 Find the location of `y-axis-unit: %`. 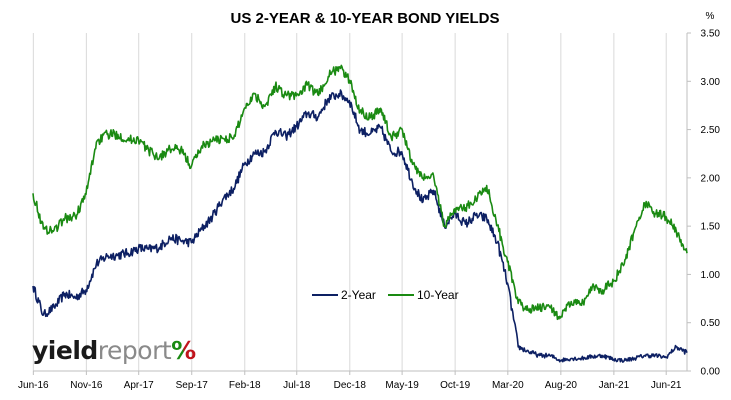

y-axis-unit: % is located at coordinates (710, 16).